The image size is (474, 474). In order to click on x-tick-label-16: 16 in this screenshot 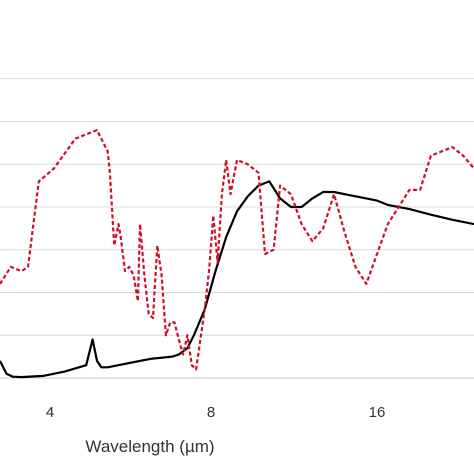, I will do `click(377, 412)`.